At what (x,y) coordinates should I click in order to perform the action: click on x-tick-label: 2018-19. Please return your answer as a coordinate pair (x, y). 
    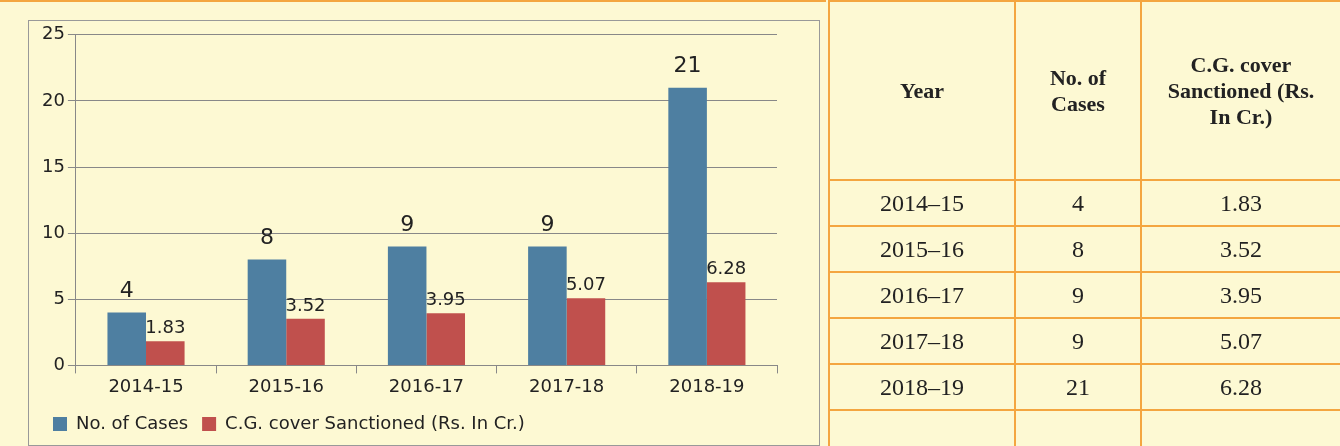
    Looking at the image, I should click on (707, 385).